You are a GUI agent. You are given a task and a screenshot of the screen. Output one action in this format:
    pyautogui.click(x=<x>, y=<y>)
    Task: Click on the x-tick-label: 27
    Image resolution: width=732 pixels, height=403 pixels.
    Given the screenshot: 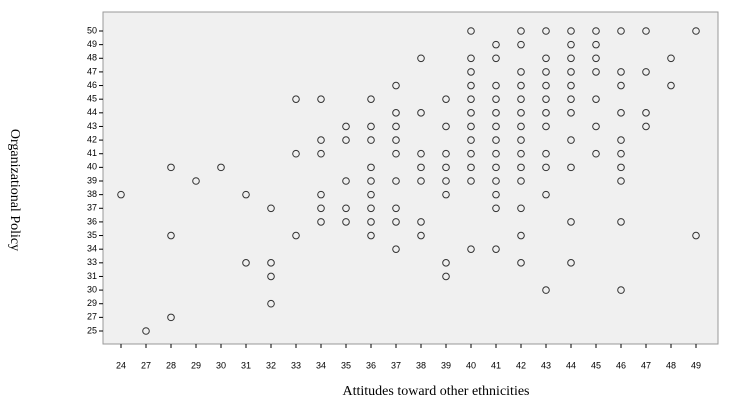 What is the action you would take?
    pyautogui.click(x=146, y=365)
    